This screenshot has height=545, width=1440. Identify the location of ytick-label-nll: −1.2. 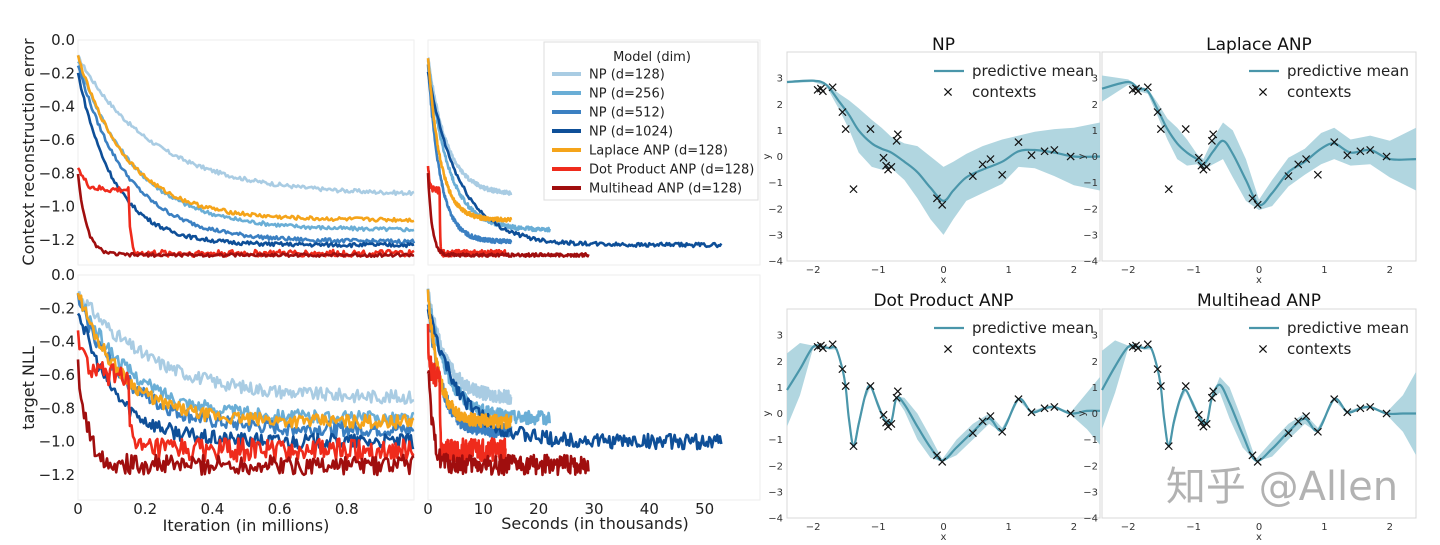
(57, 475).